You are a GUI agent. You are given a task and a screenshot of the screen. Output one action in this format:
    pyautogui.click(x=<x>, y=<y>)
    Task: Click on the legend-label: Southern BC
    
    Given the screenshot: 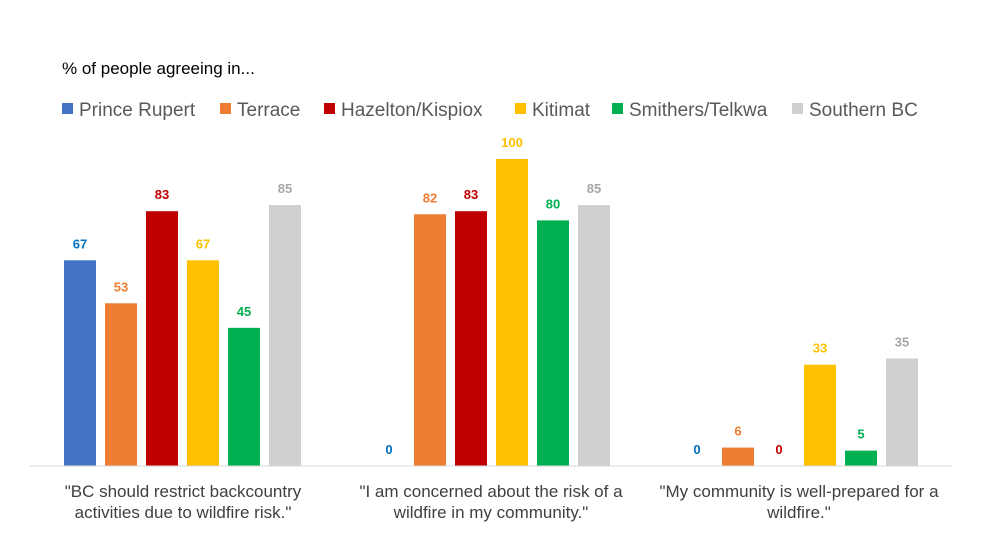 What is the action you would take?
    pyautogui.click(x=863, y=110)
    